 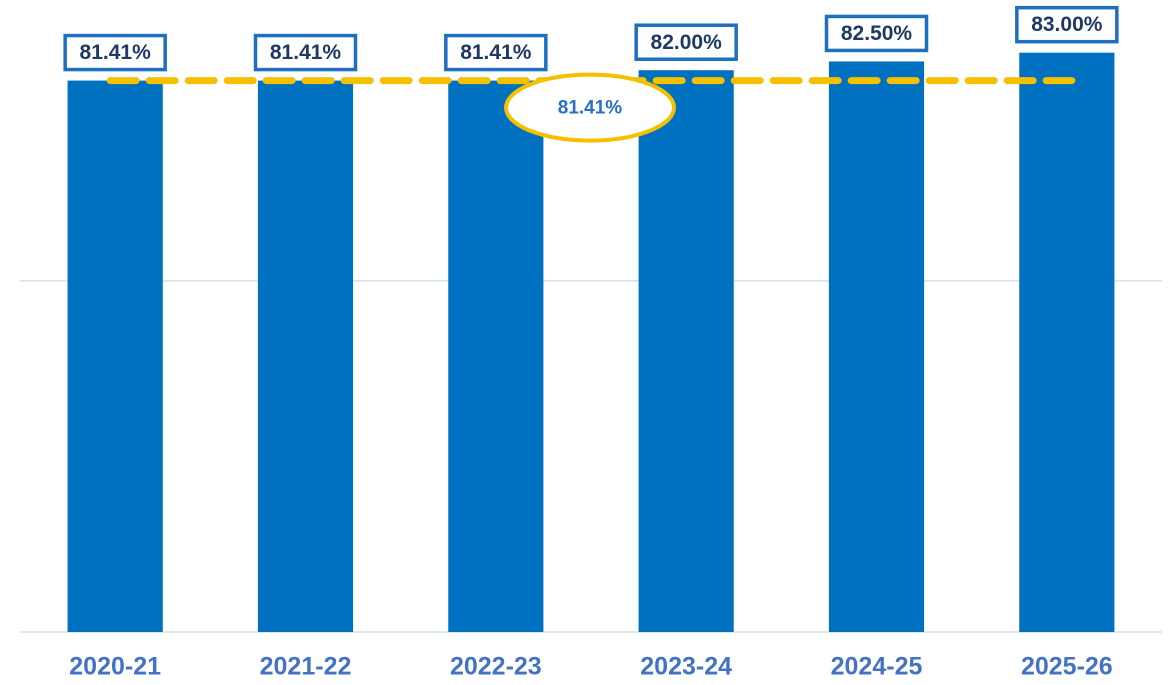 I want to click on x-tick-label: 2020-21, so click(x=115, y=667).